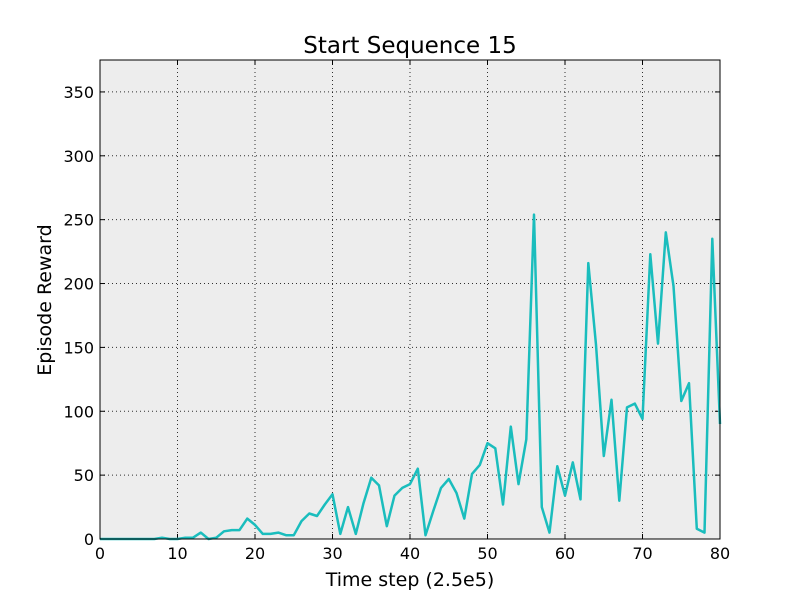 The image size is (800, 605). I want to click on y-tick-label: 200, so click(78, 284).